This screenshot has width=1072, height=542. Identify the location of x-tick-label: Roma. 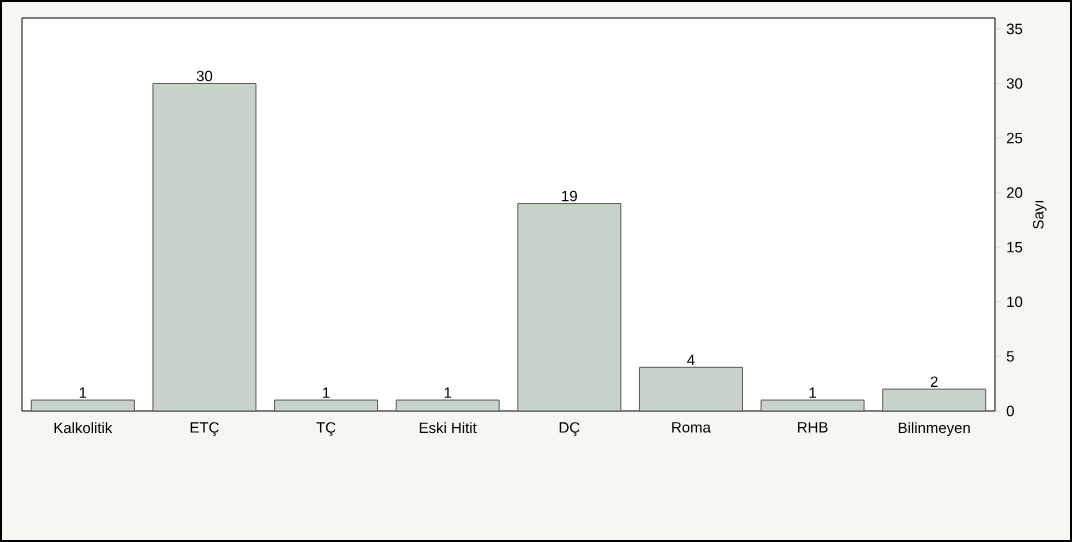
(691, 427).